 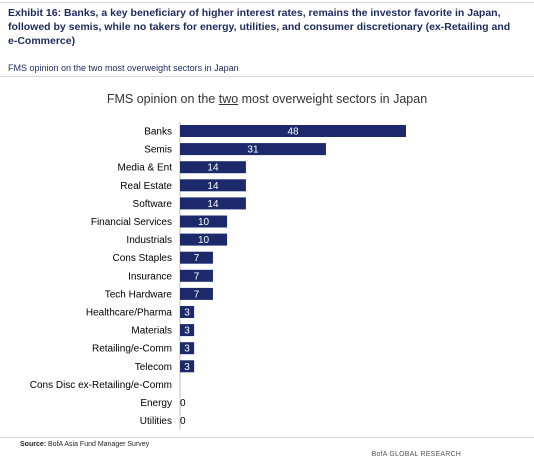 What do you see at coordinates (131, 222) in the screenshot?
I see `category-label-financial-services: Financial Services` at bounding box center [131, 222].